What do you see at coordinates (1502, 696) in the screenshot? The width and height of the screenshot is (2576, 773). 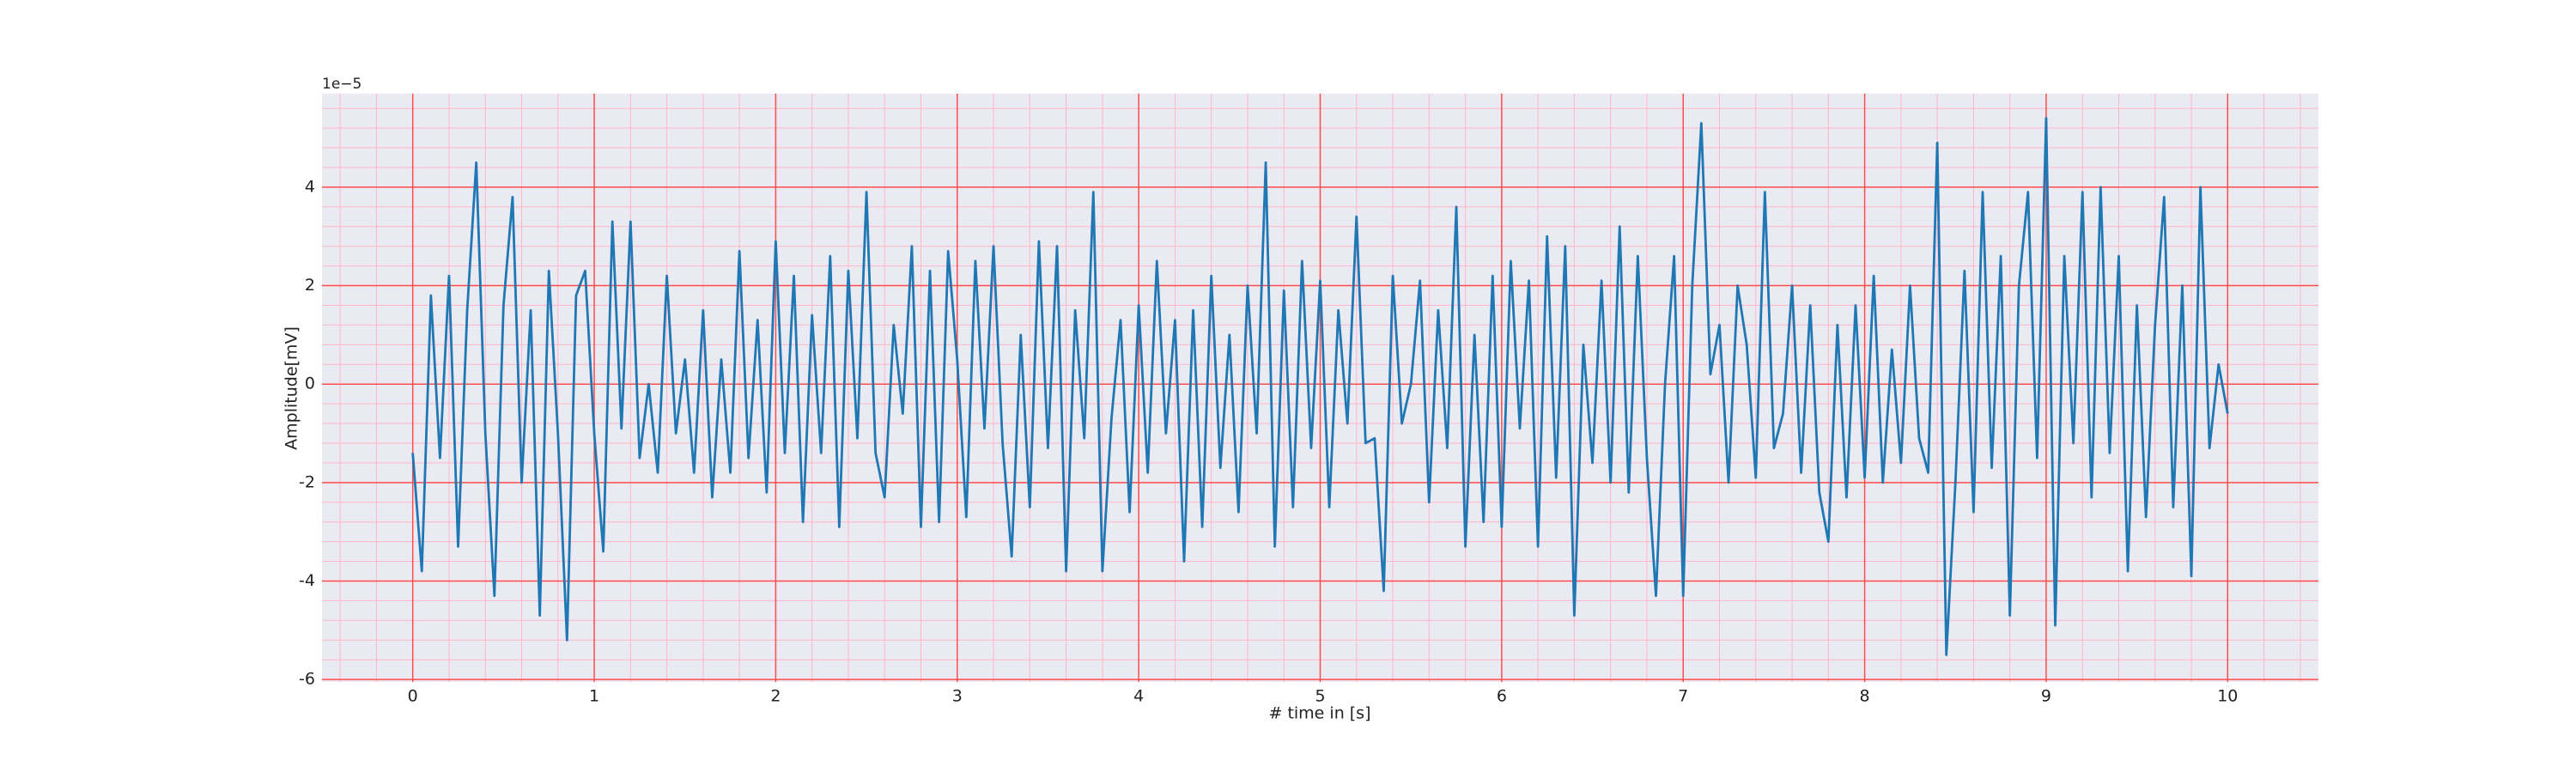 I see `x-tick-label: 6` at bounding box center [1502, 696].